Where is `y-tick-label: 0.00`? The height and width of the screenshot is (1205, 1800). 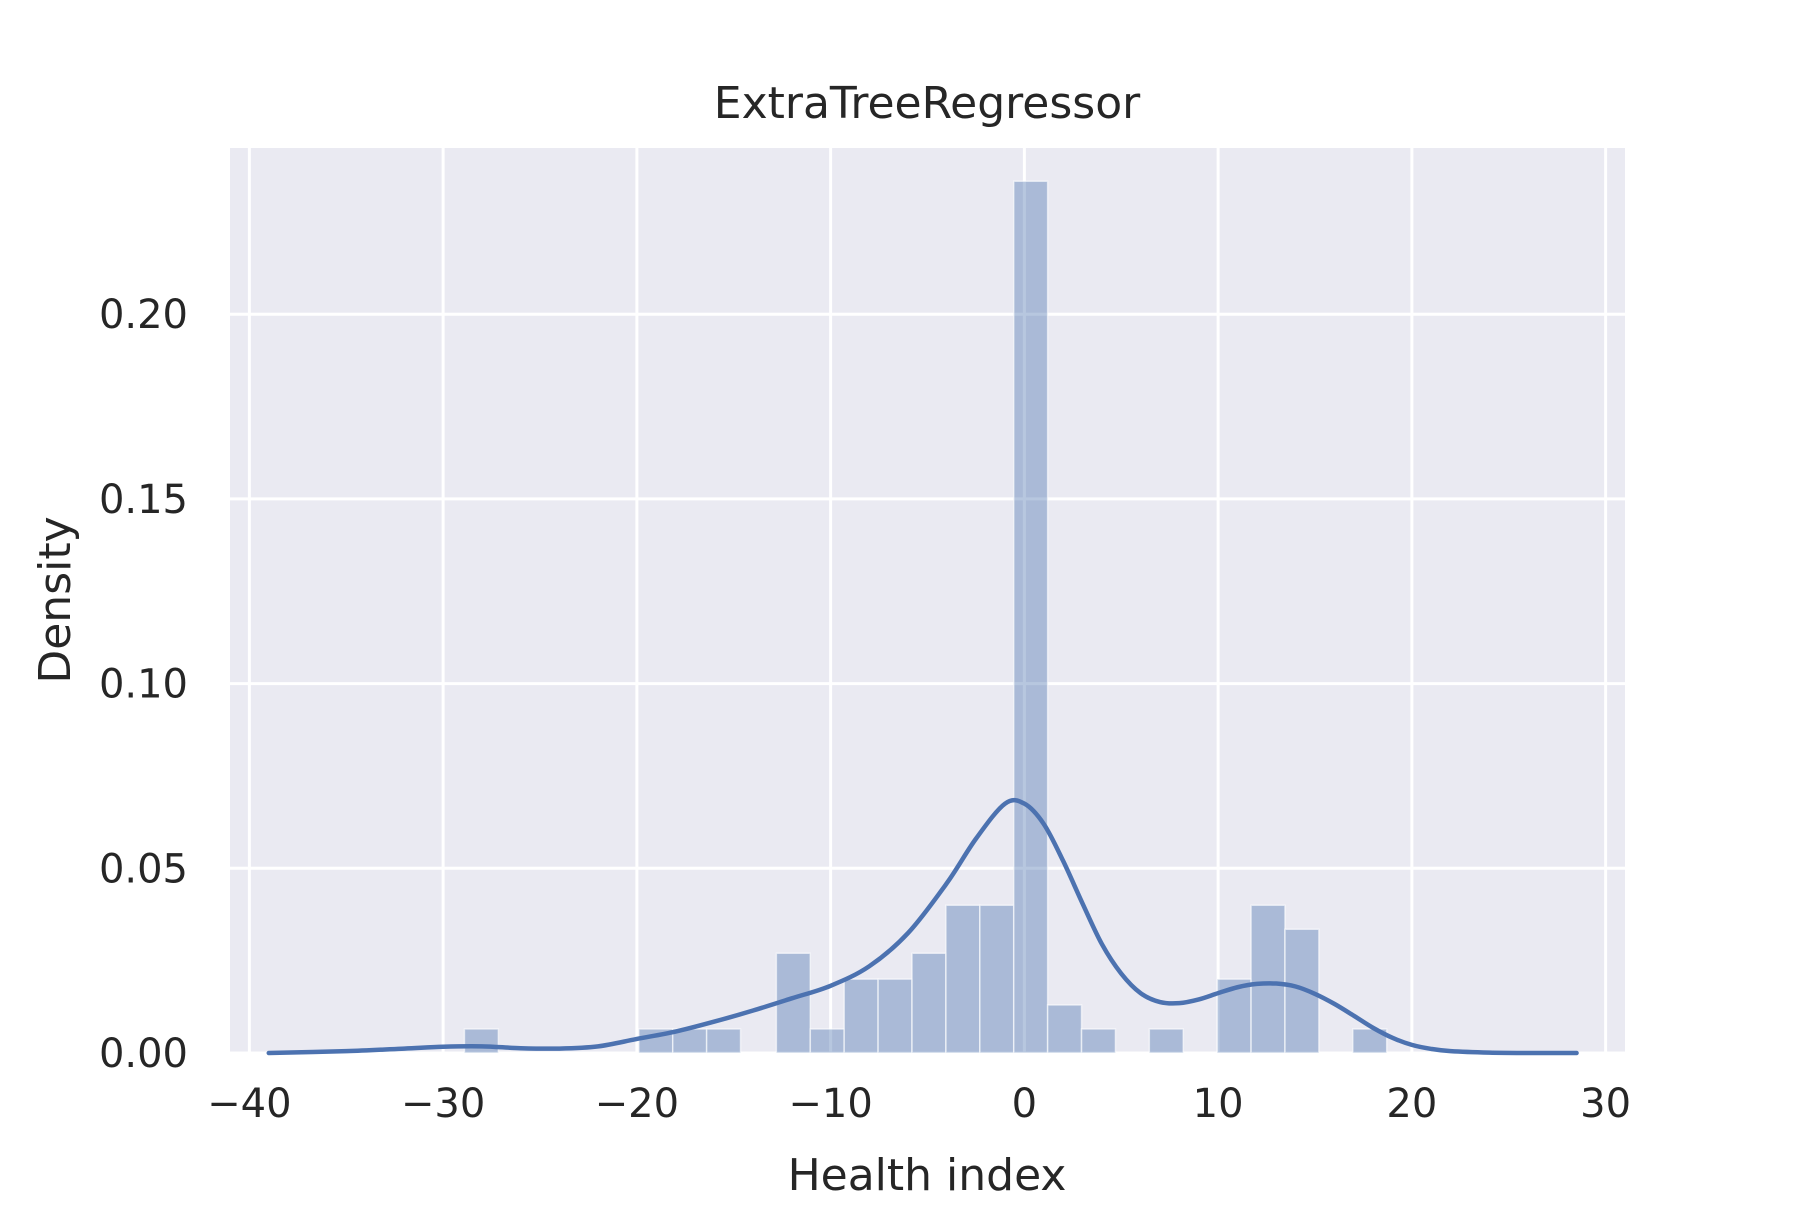 y-tick-label: 0.00 is located at coordinates (143, 1054).